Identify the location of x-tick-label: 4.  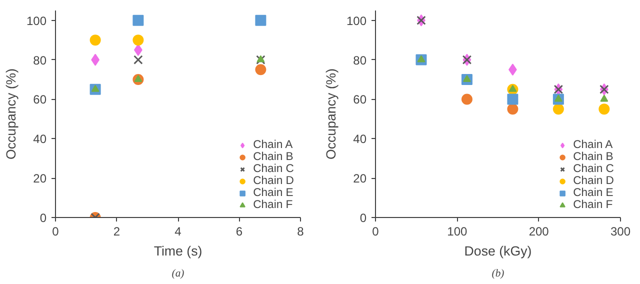
(178, 231).